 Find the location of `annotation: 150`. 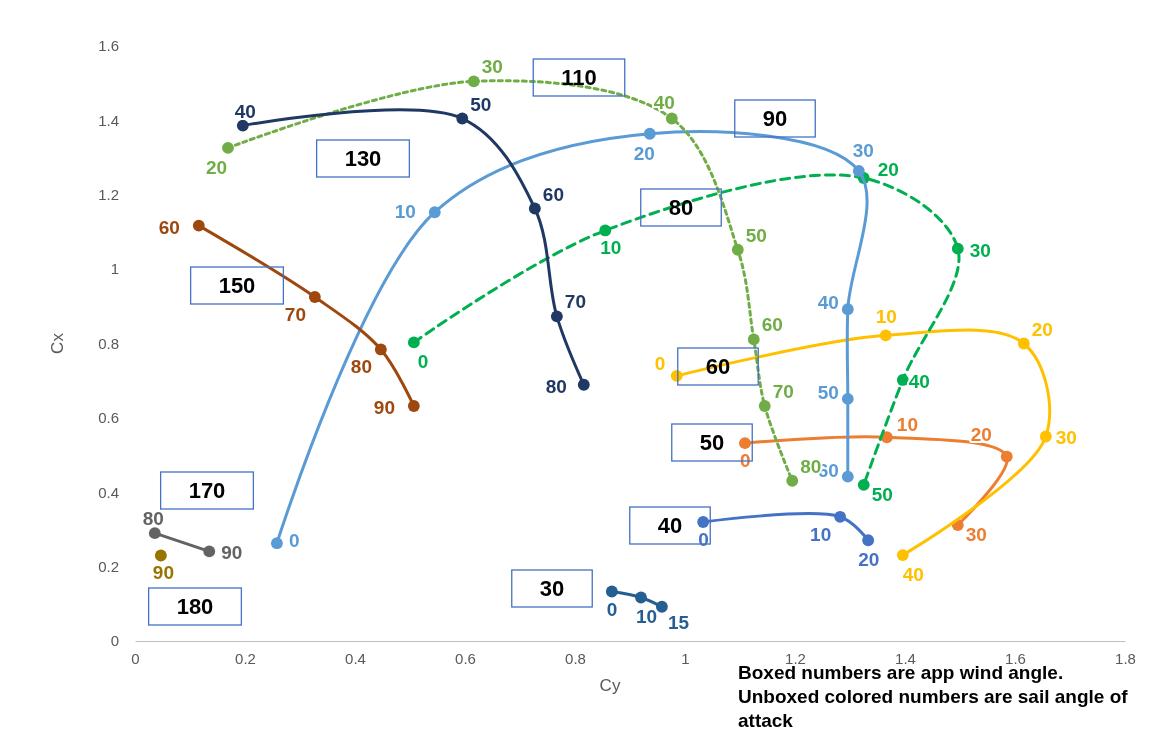

annotation: 150 is located at coordinates (237, 285).